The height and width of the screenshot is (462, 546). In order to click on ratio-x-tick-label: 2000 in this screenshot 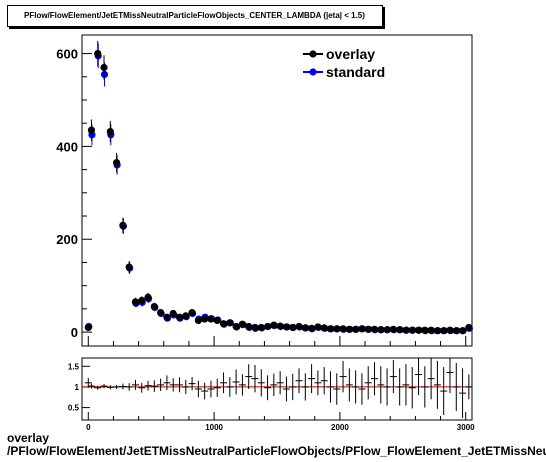, I will do `click(340, 427)`.